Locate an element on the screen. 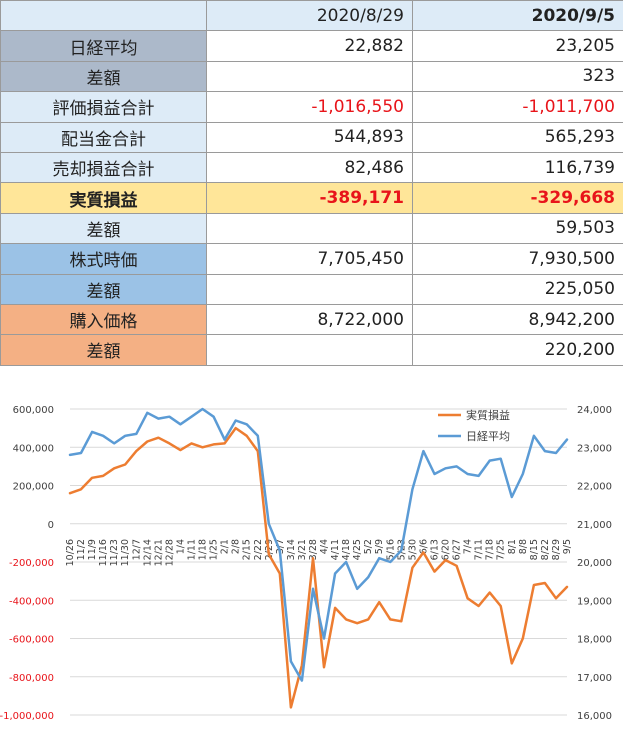 This screenshot has width=623, height=731. x-tick-label: 8/22 is located at coordinates (545, 549).